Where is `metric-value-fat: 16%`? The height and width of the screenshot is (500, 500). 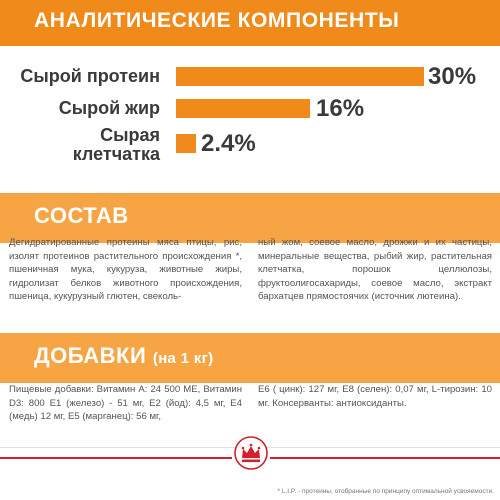 metric-value-fat: 16% is located at coordinates (340, 108).